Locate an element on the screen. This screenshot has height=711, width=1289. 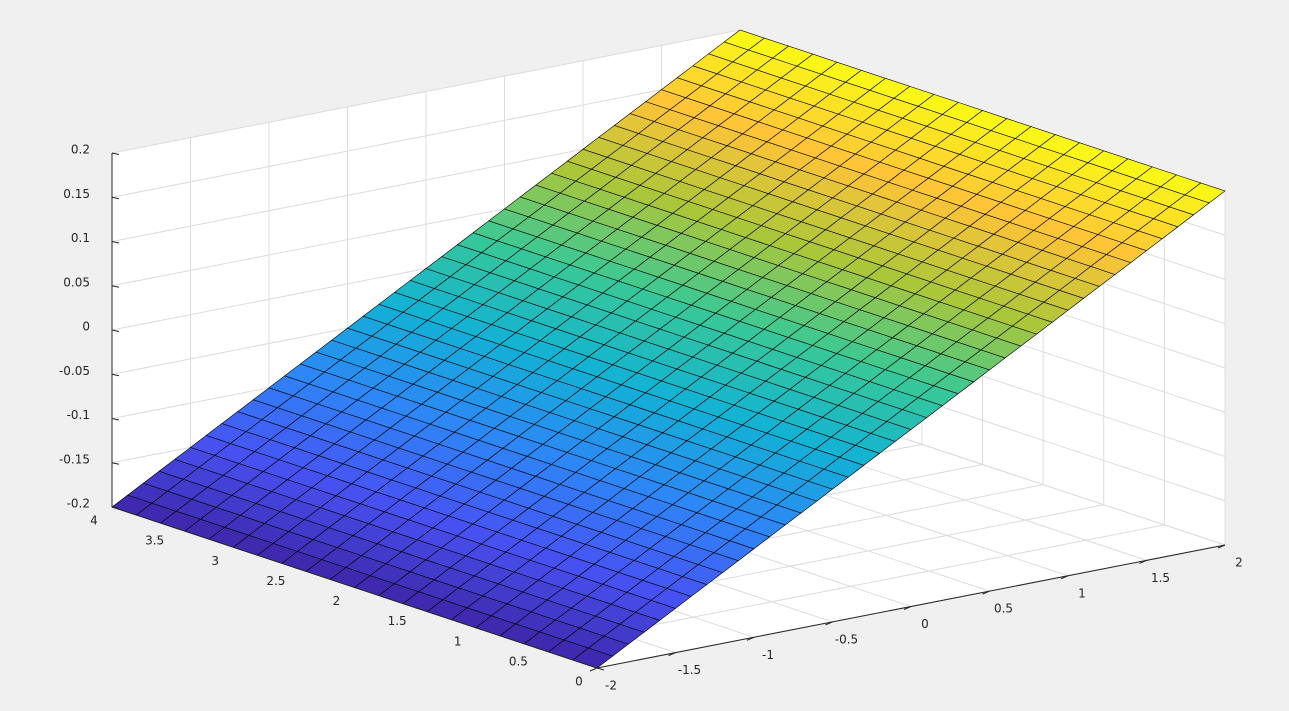
y-tick-label: 1.5 is located at coordinates (397, 621).